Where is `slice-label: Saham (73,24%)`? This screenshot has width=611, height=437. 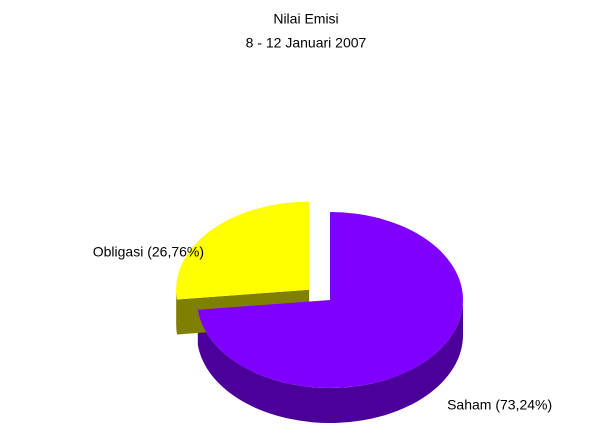
slice-label: Saham (73,24%) is located at coordinates (499, 404).